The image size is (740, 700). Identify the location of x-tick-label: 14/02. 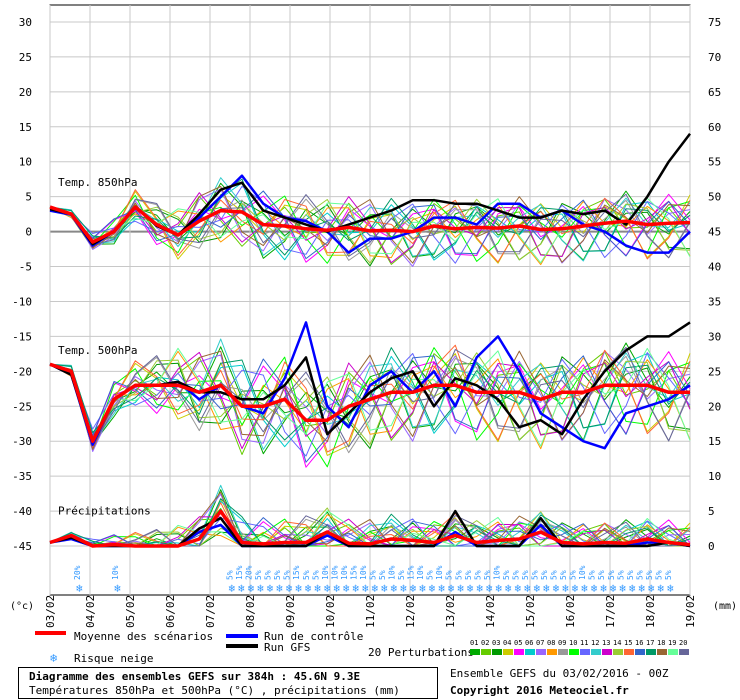
(490, 611).